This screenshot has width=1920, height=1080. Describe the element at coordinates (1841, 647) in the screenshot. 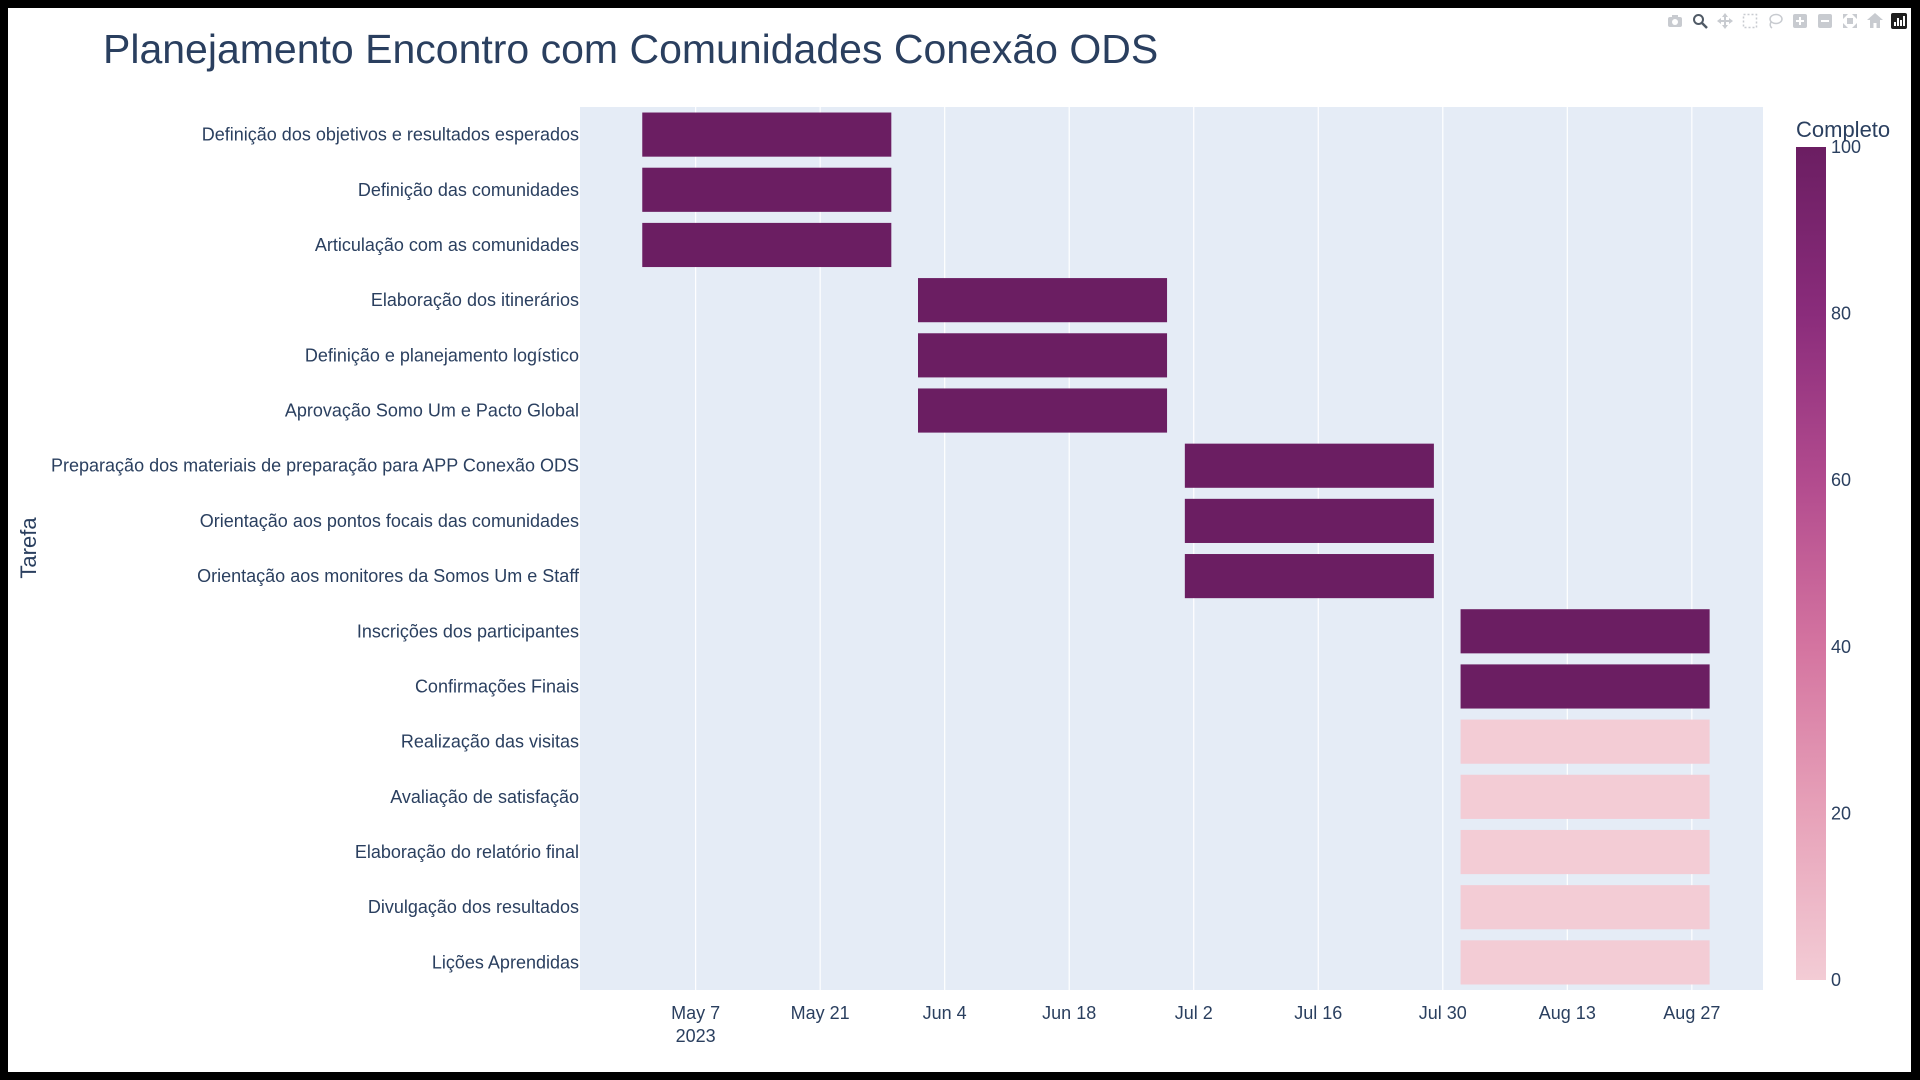

I see `colorbar-tick-label: 40` at that location.